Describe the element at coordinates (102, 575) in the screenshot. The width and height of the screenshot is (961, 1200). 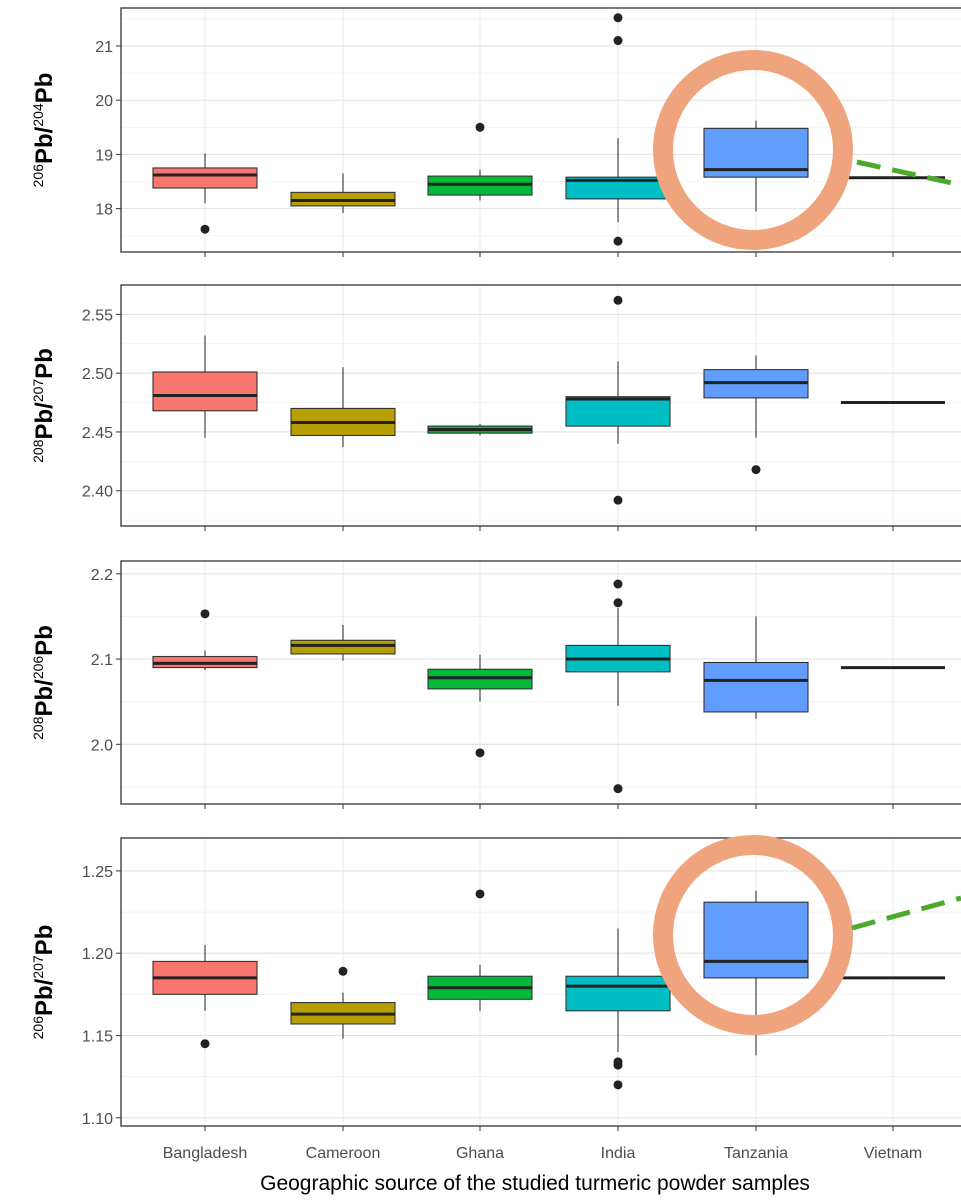
I see `y-tick-label: 2.2` at that location.